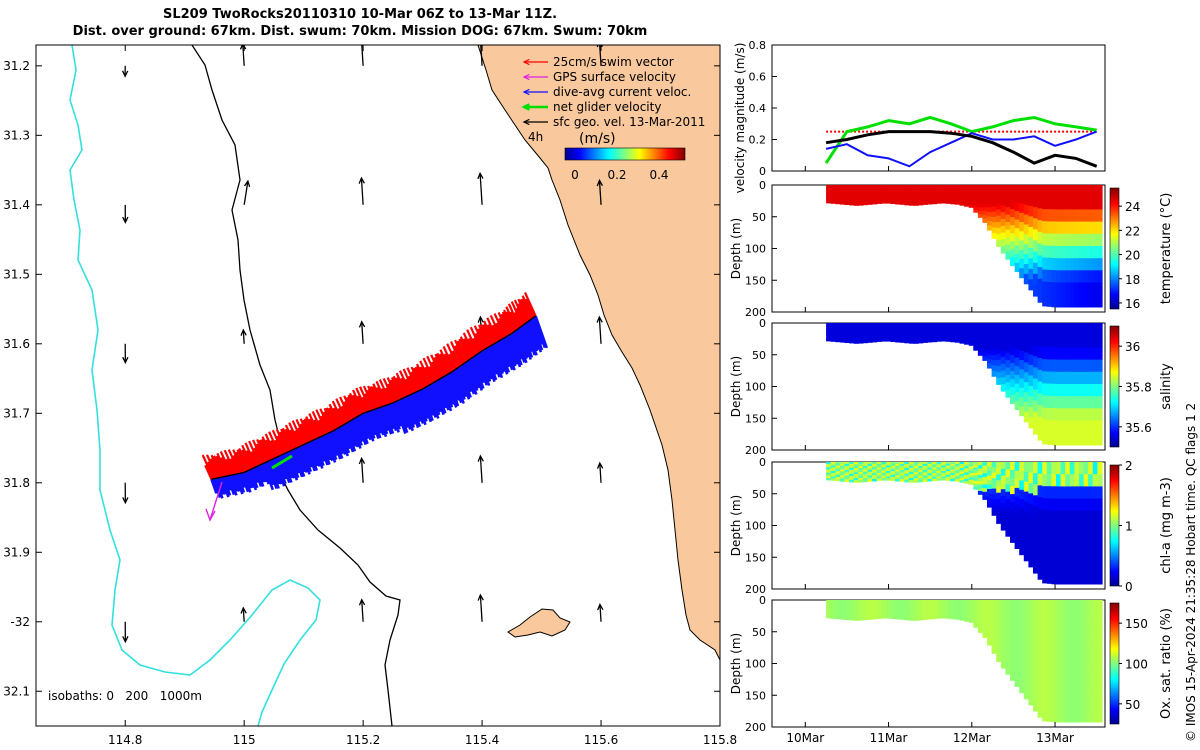 The image size is (1200, 750). I want to click on swim-vectors, so click(369, 386).